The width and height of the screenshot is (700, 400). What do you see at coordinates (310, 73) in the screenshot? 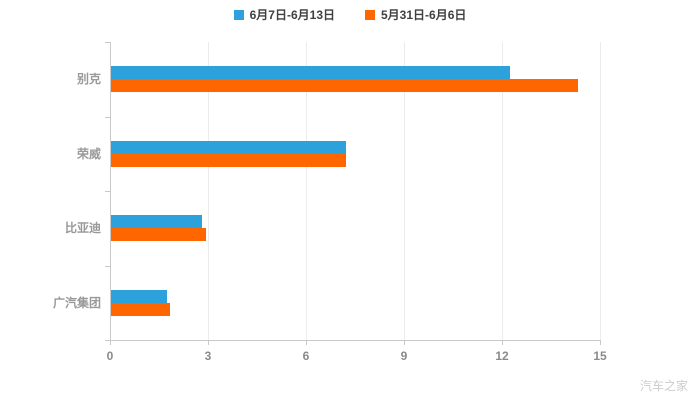
I see `bar-series0-cat0` at bounding box center [310, 73].